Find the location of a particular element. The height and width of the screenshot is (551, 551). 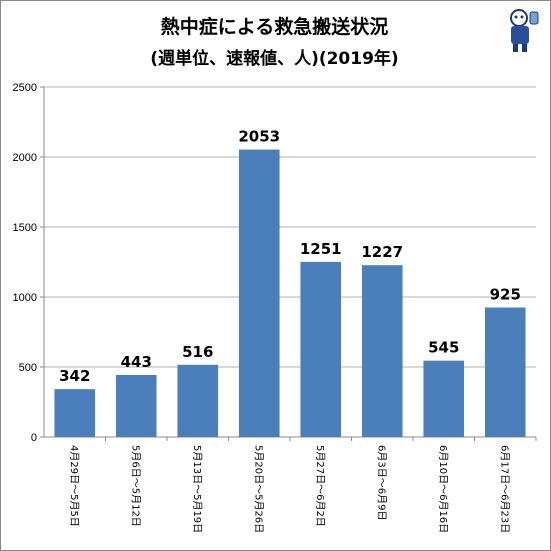

mascot-logo-icon is located at coordinates (524, 30).